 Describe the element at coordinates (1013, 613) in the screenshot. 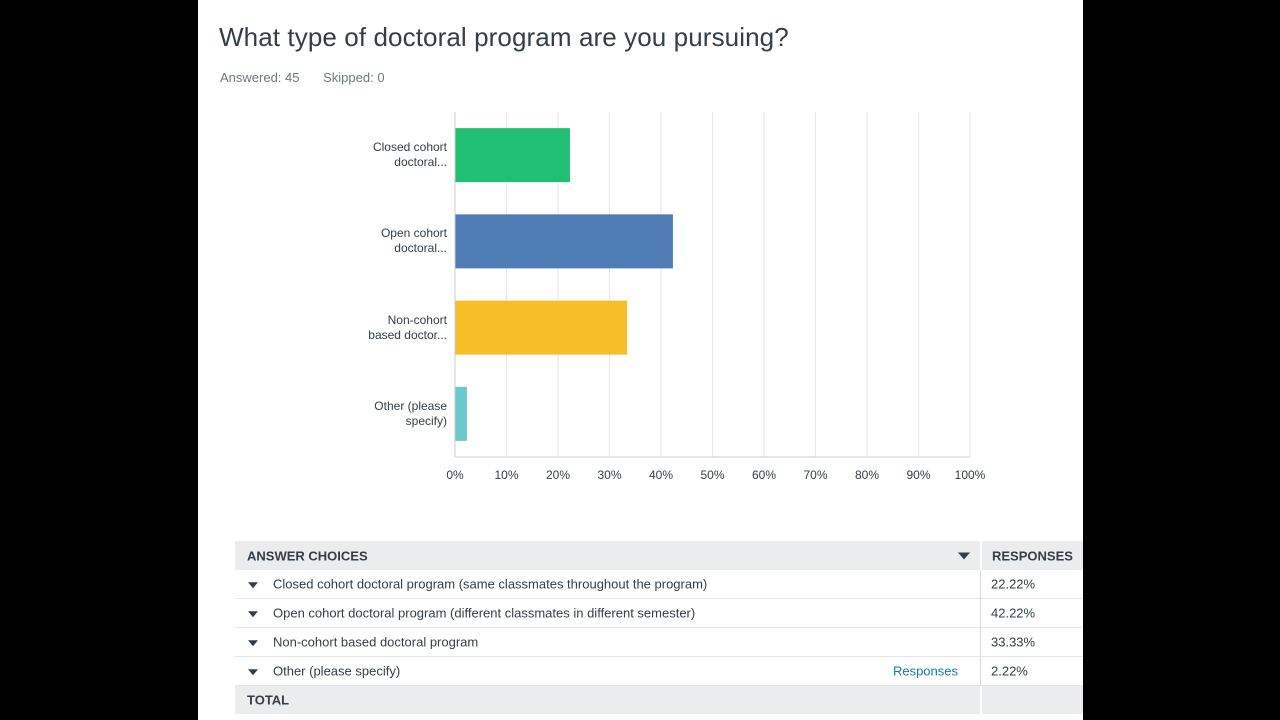

I see `response-percent: 42.22%` at that location.